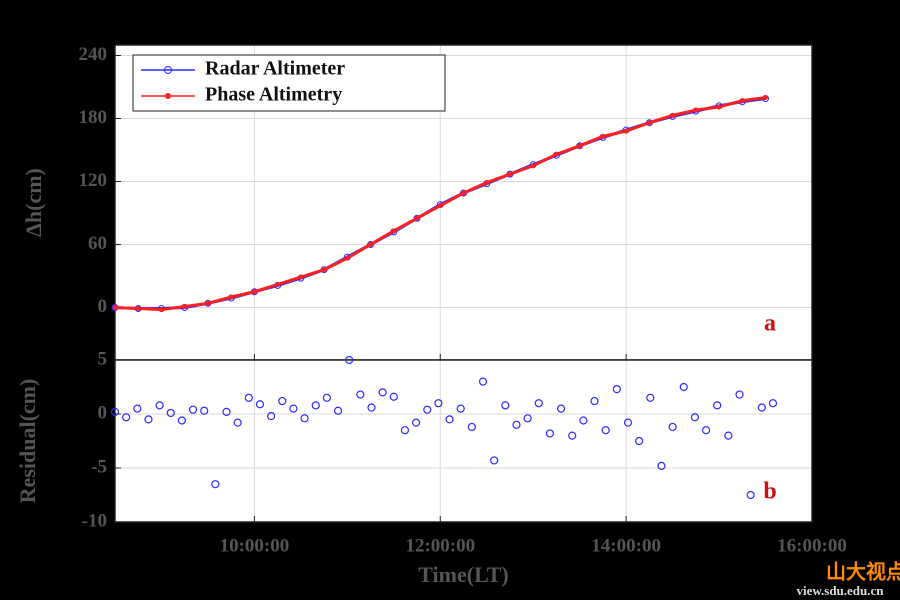  I want to click on y-tick-label: 180, so click(93, 117).